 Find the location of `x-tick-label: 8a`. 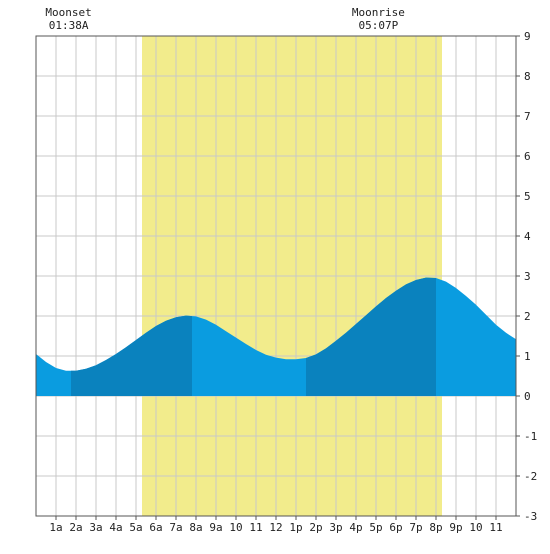

x-tick-label: 8a is located at coordinates (195, 527).